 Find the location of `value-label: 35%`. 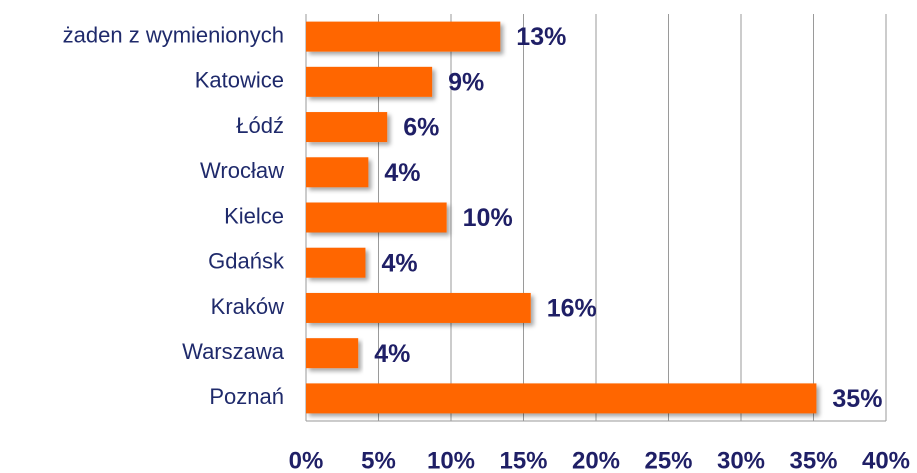

value-label: 35% is located at coordinates (857, 399).